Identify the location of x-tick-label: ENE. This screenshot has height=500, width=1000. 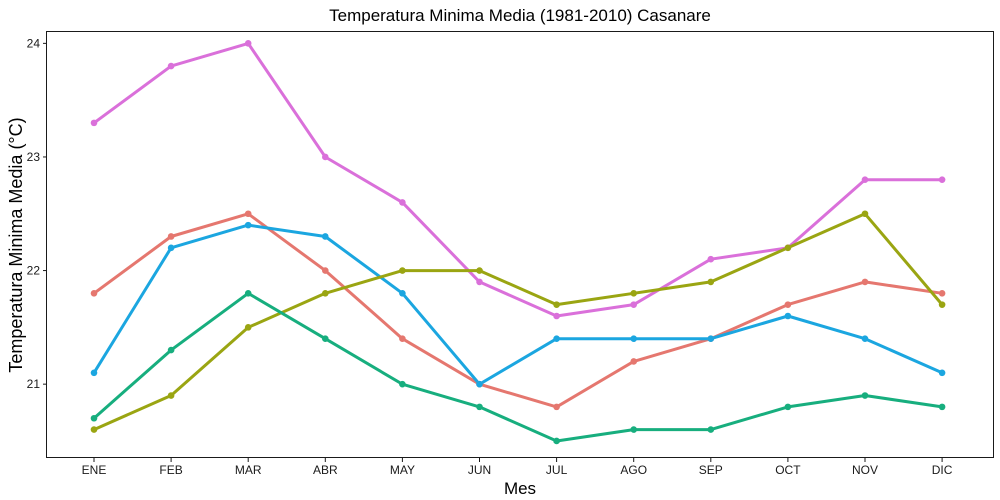
(94, 470).